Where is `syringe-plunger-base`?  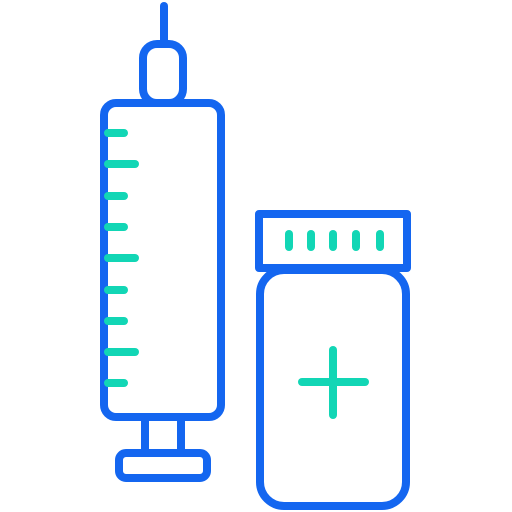 syringe-plunger-base is located at coordinates (163, 465).